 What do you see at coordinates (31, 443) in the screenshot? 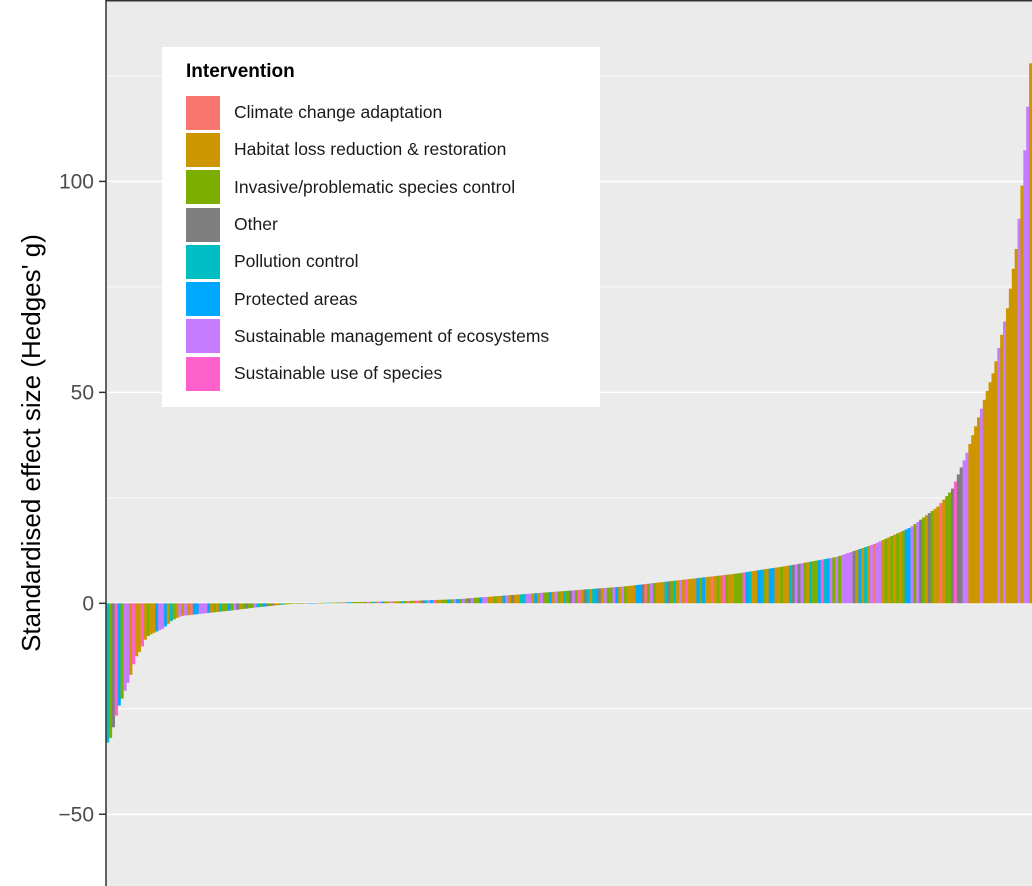
I see `y-axis-title: Standardised effect size (Hedges' g)` at bounding box center [31, 443].